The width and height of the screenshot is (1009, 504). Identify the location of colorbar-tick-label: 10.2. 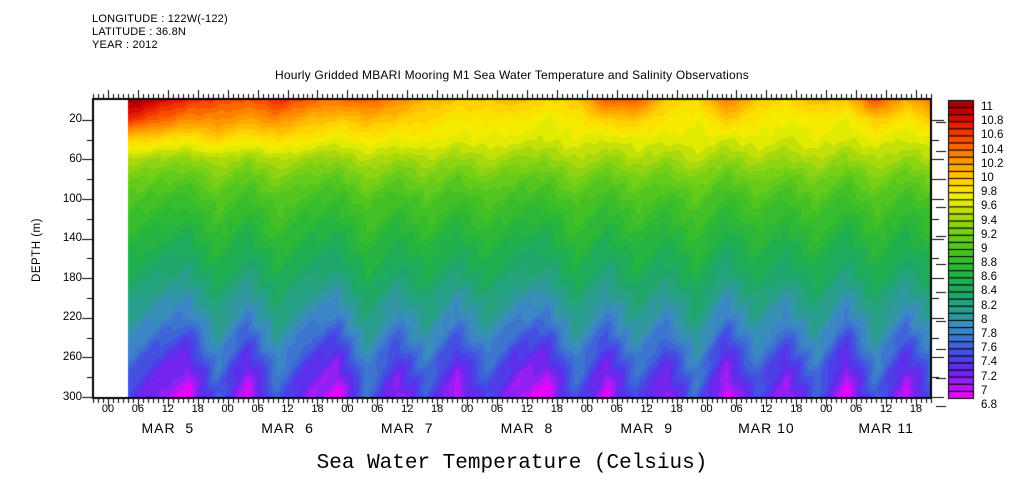
(992, 163).